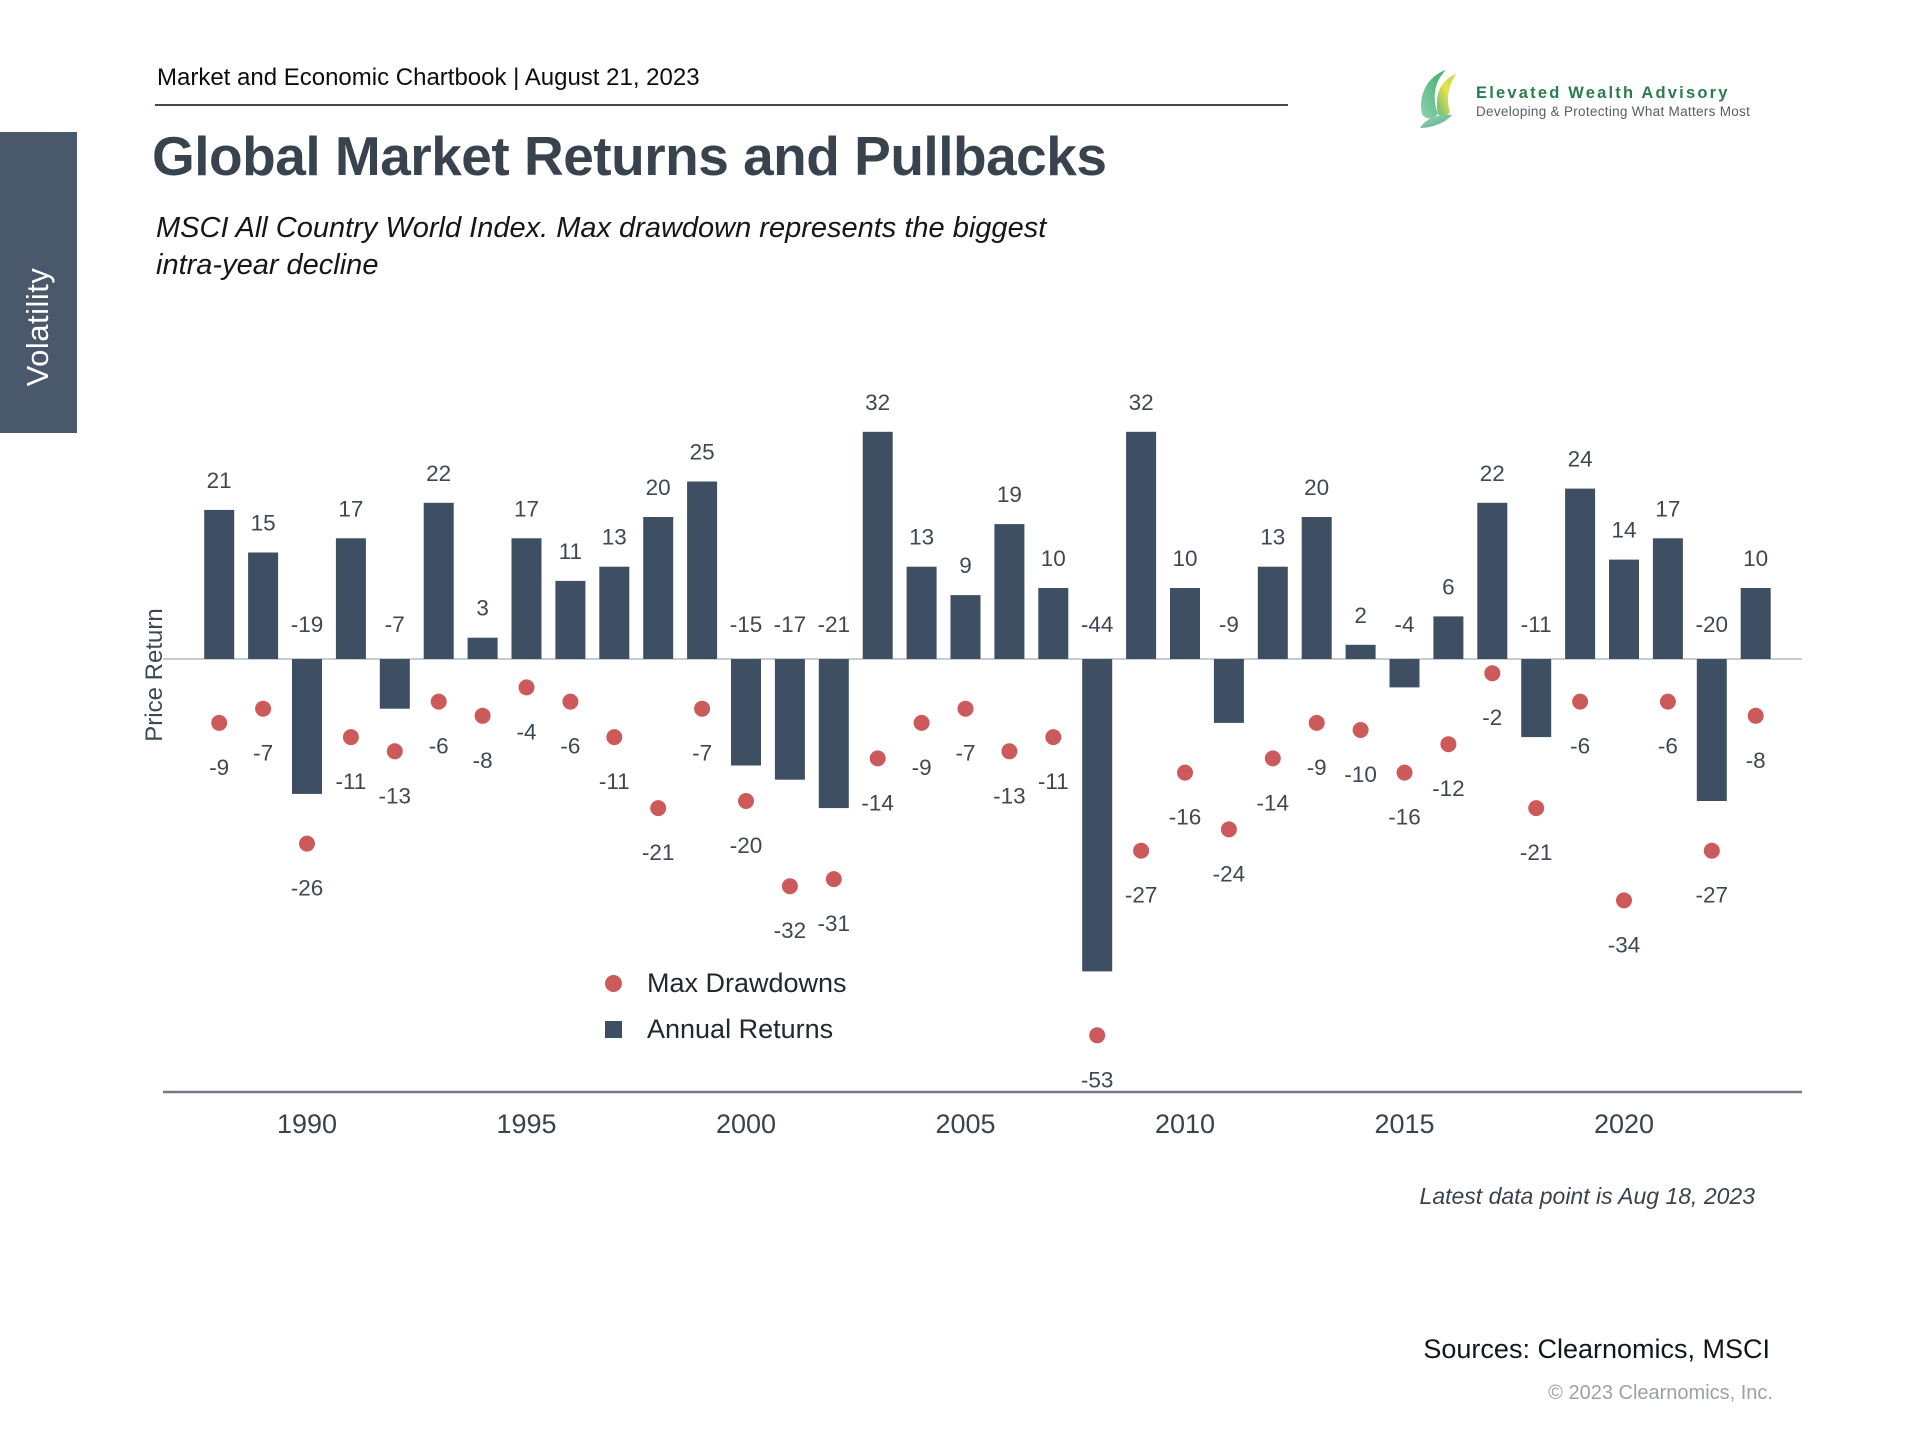 The height and width of the screenshot is (1440, 1920). Describe the element at coordinates (1580, 459) in the screenshot. I see `annual-return-value: 24` at that location.